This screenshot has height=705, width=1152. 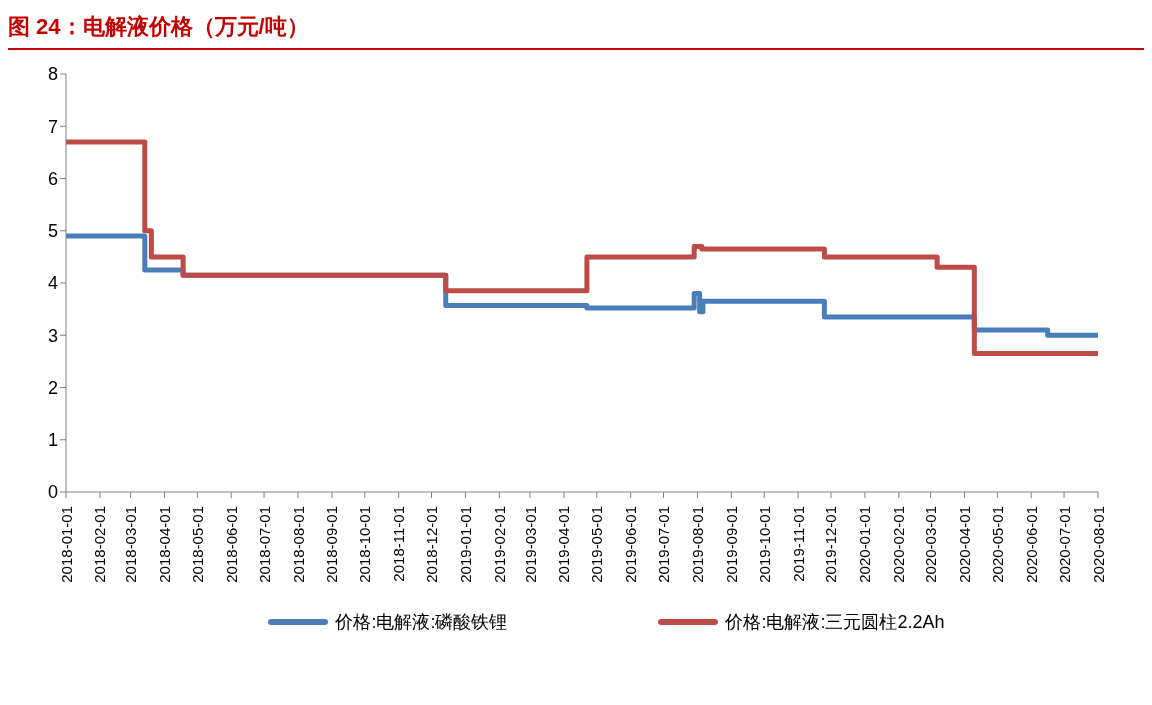 What do you see at coordinates (1098, 544) in the screenshot?
I see `x-tick-label: 2020-08-01` at bounding box center [1098, 544].